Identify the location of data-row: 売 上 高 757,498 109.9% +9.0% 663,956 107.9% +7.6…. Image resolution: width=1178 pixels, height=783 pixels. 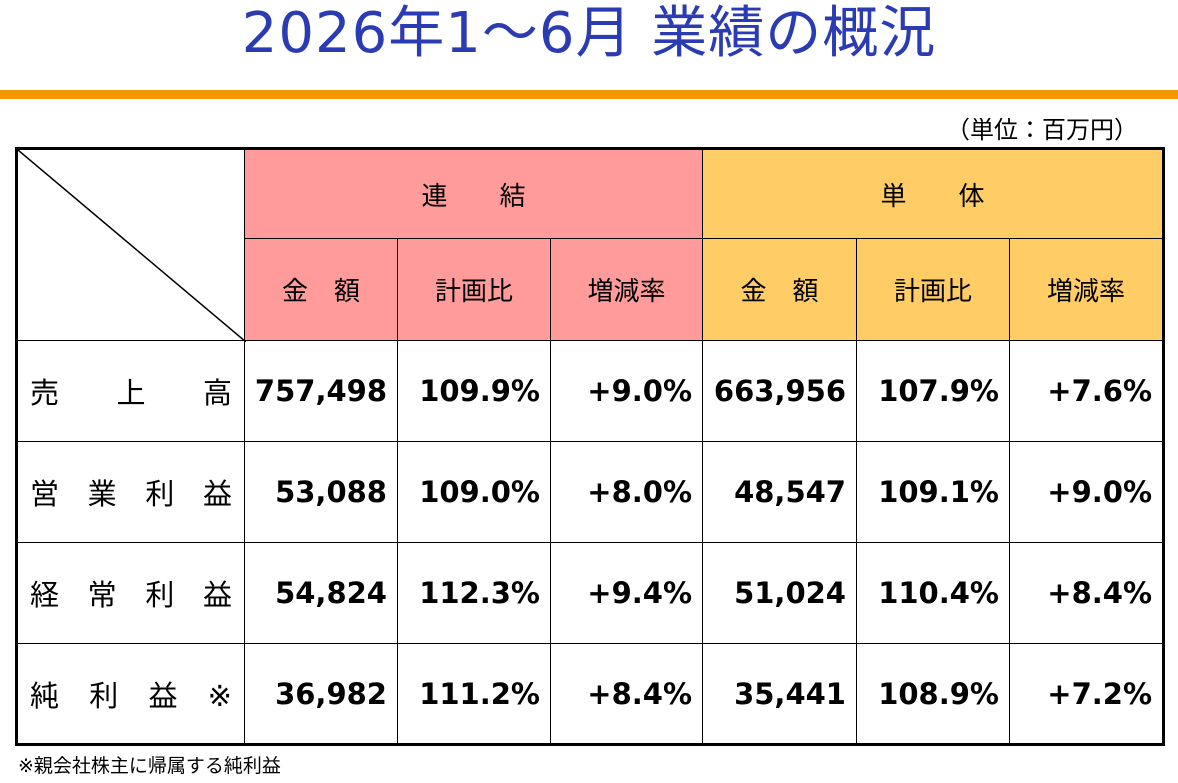
(590, 391).